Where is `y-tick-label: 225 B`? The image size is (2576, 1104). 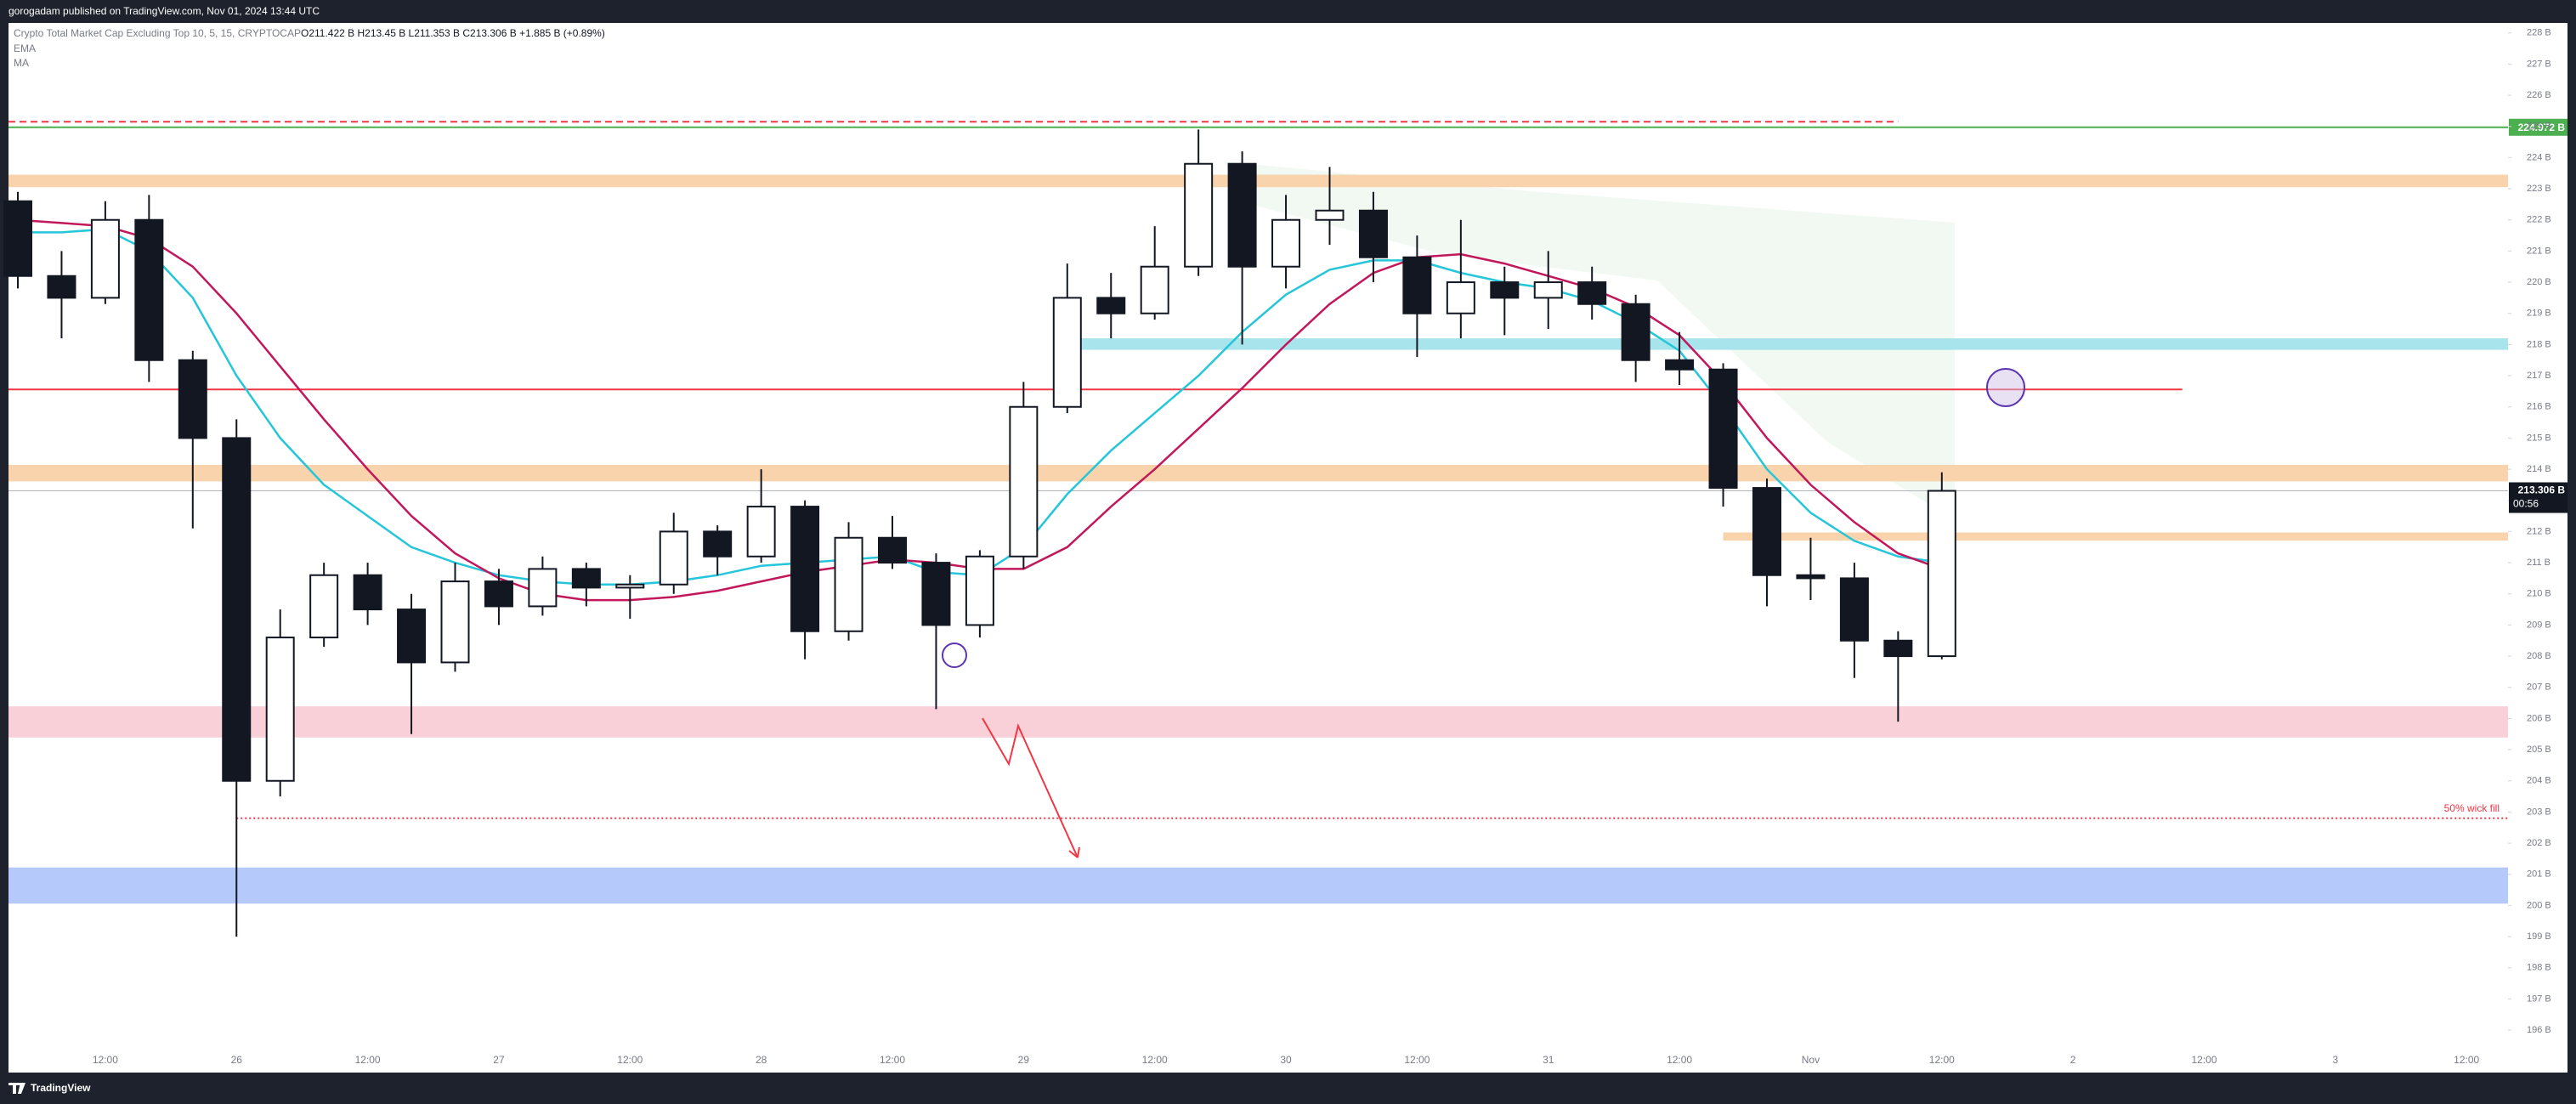 y-tick-label: 225 B is located at coordinates (2539, 127).